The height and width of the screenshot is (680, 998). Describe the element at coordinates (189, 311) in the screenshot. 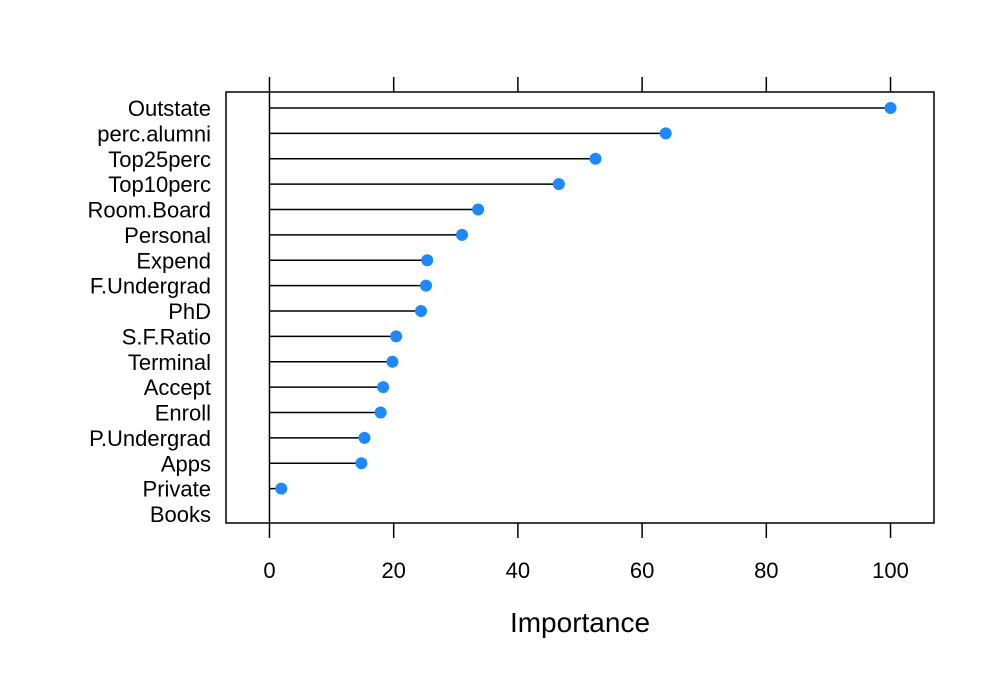

I see `category-label: PhD` at that location.